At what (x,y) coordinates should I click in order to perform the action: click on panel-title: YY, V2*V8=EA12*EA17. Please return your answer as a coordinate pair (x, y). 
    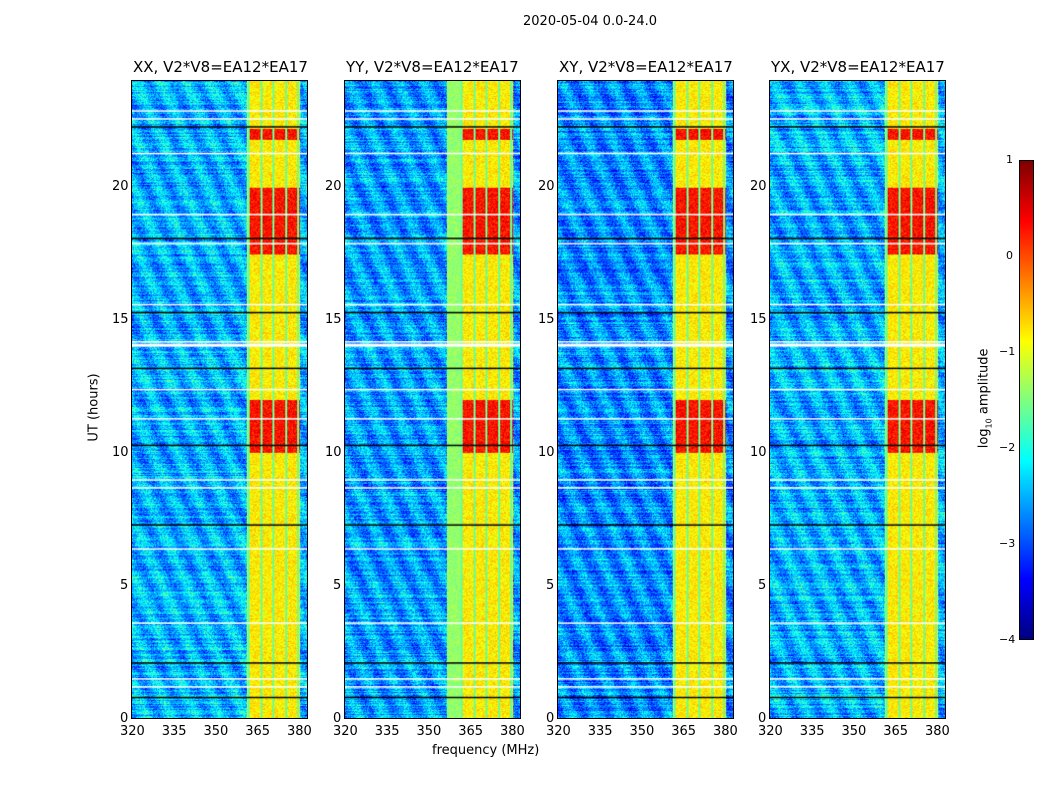
    Looking at the image, I should click on (432, 67).